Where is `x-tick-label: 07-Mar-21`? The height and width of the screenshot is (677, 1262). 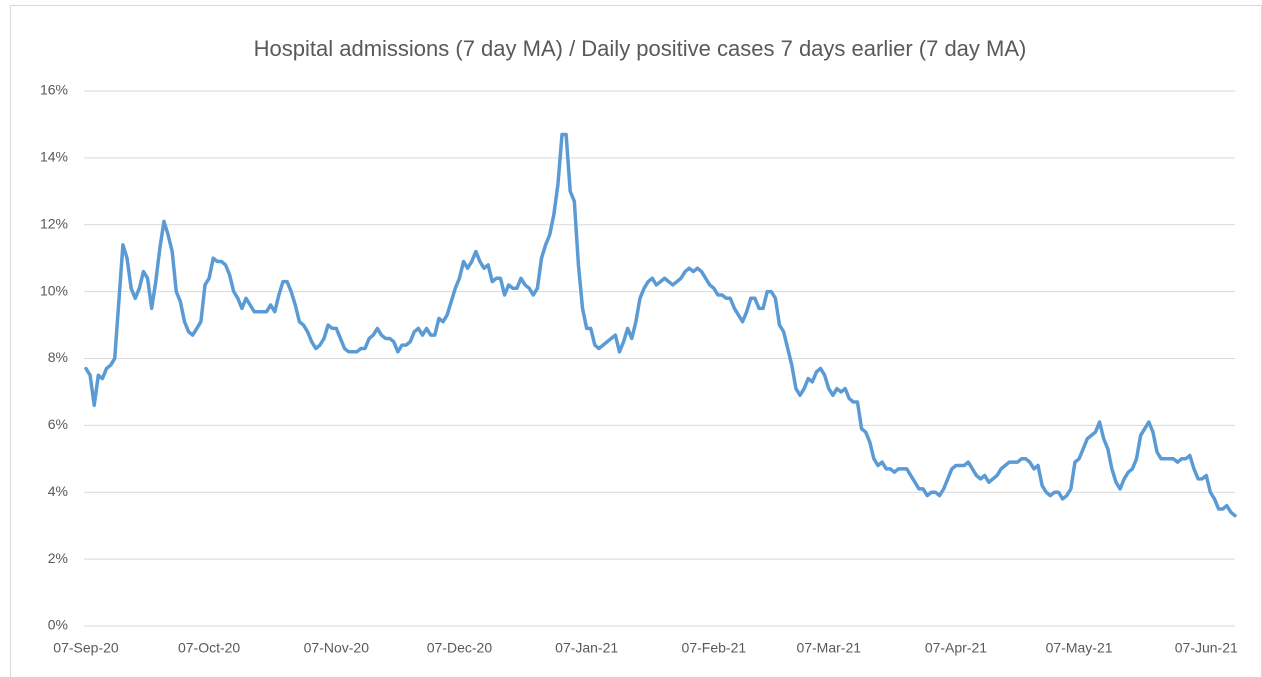 x-tick-label: 07-Mar-21 is located at coordinates (828, 648).